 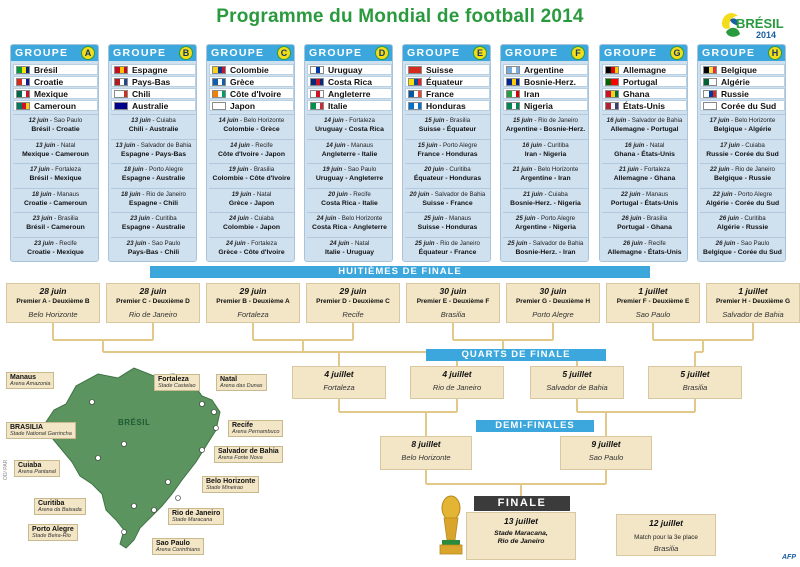 I want to click on r16-city: Sao Paulo, so click(x=653, y=314).